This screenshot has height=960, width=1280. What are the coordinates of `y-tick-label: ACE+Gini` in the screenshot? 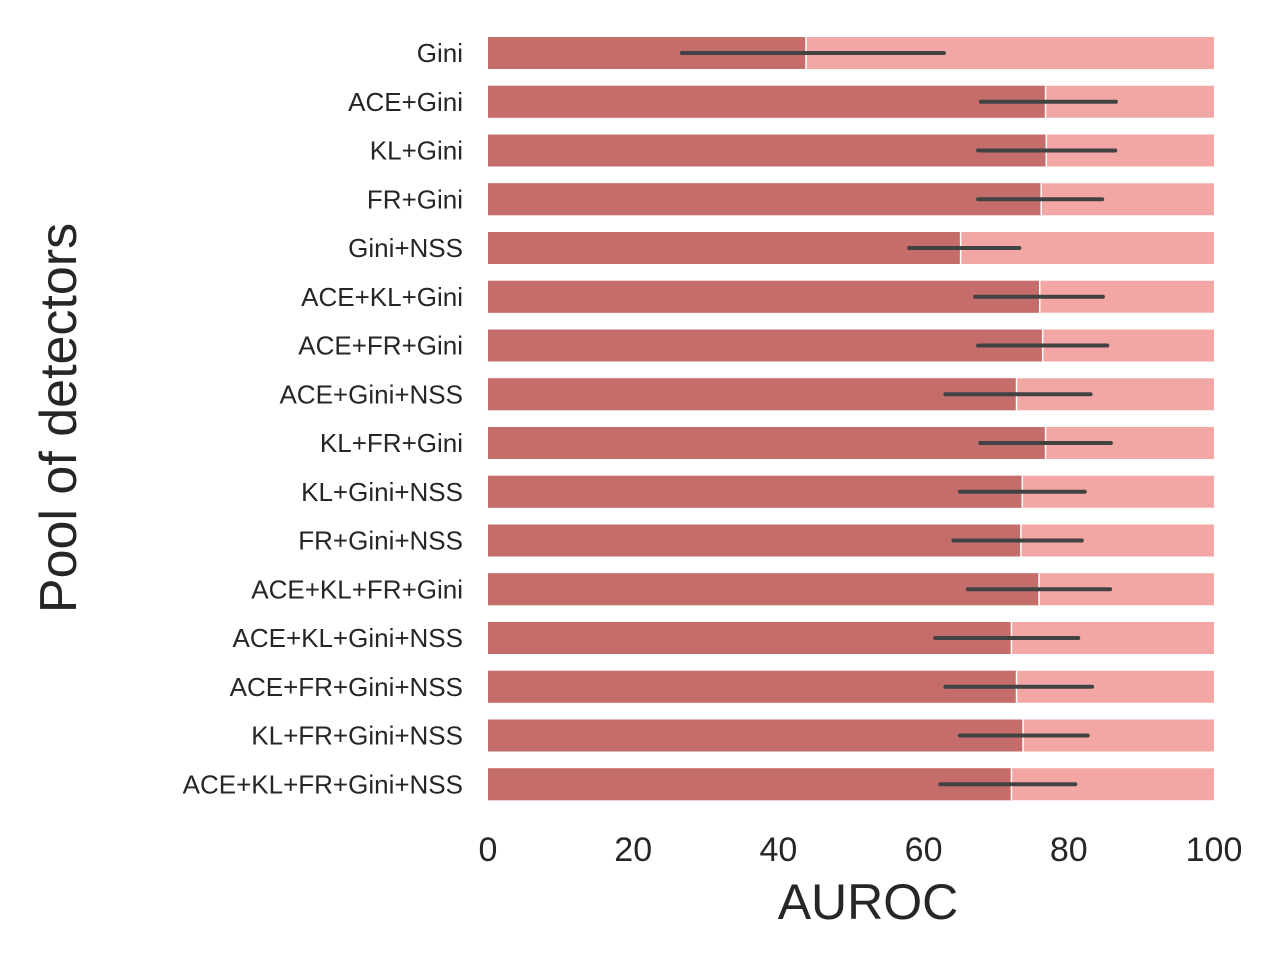 It's located at (405, 102).